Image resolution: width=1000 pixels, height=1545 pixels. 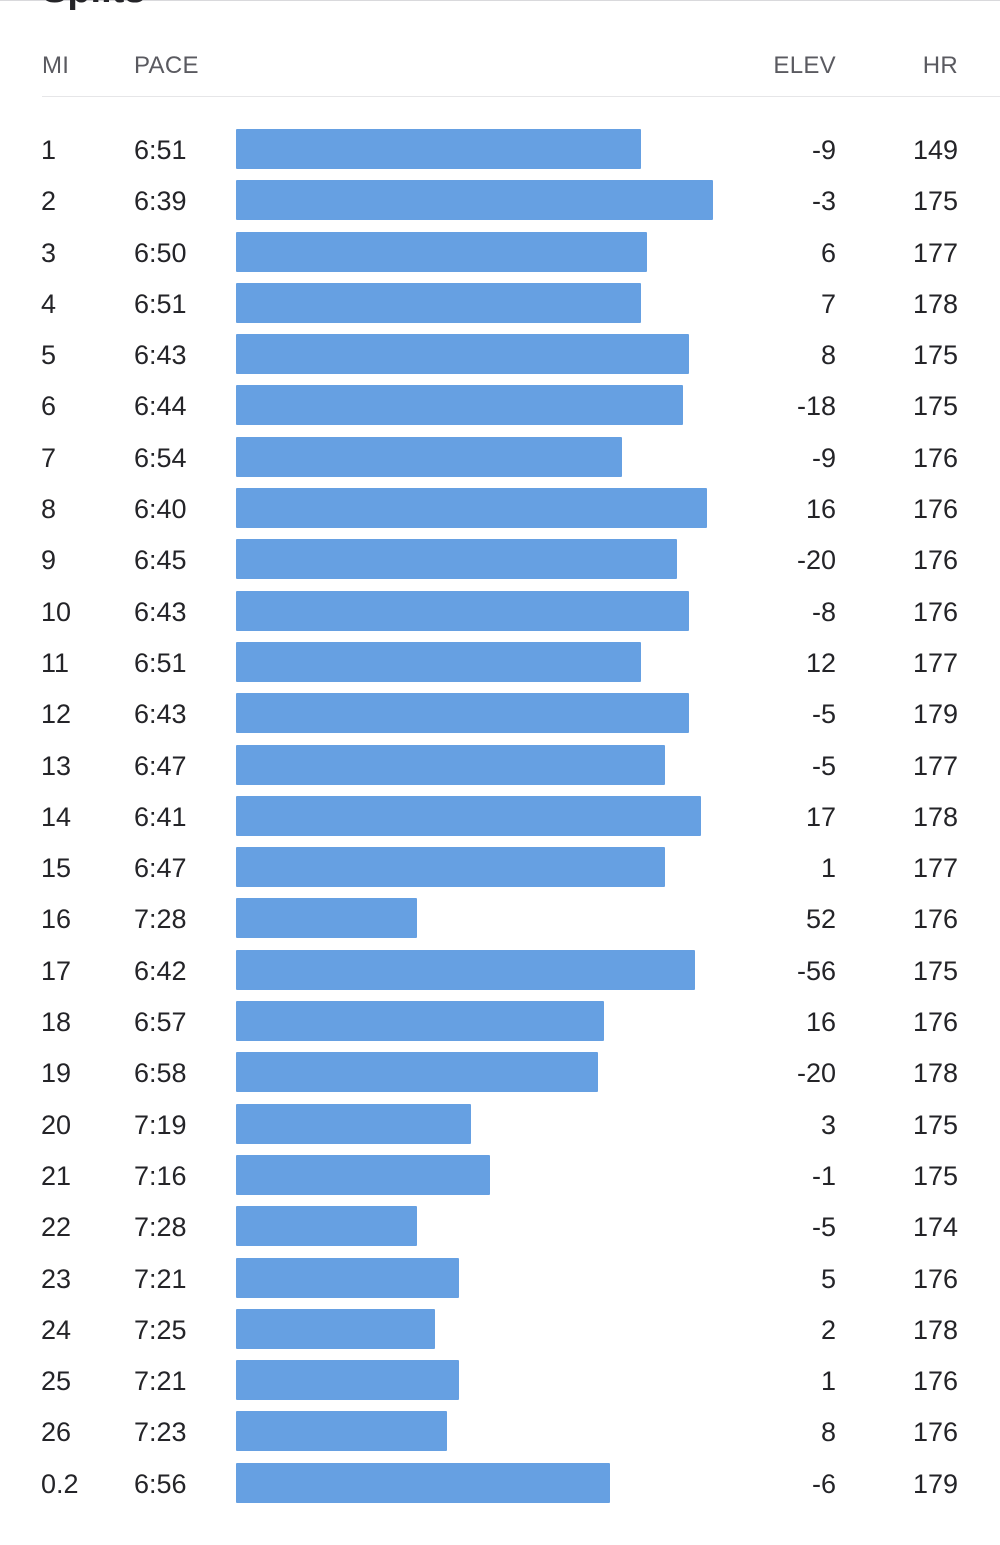 I want to click on split-mile: 10, so click(x=56, y=611).